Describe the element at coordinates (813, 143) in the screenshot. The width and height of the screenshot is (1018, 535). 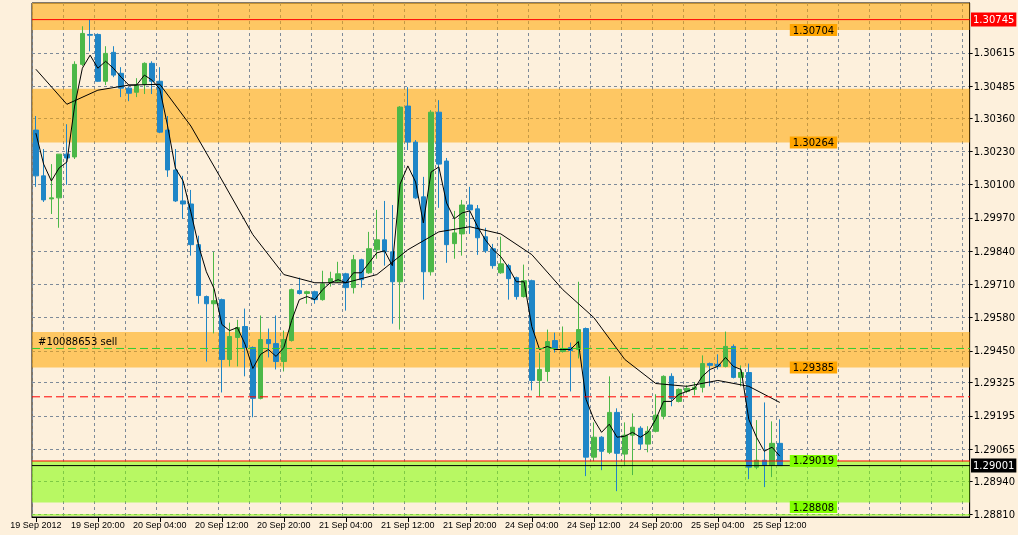
I see `band-label: 1.30264` at that location.